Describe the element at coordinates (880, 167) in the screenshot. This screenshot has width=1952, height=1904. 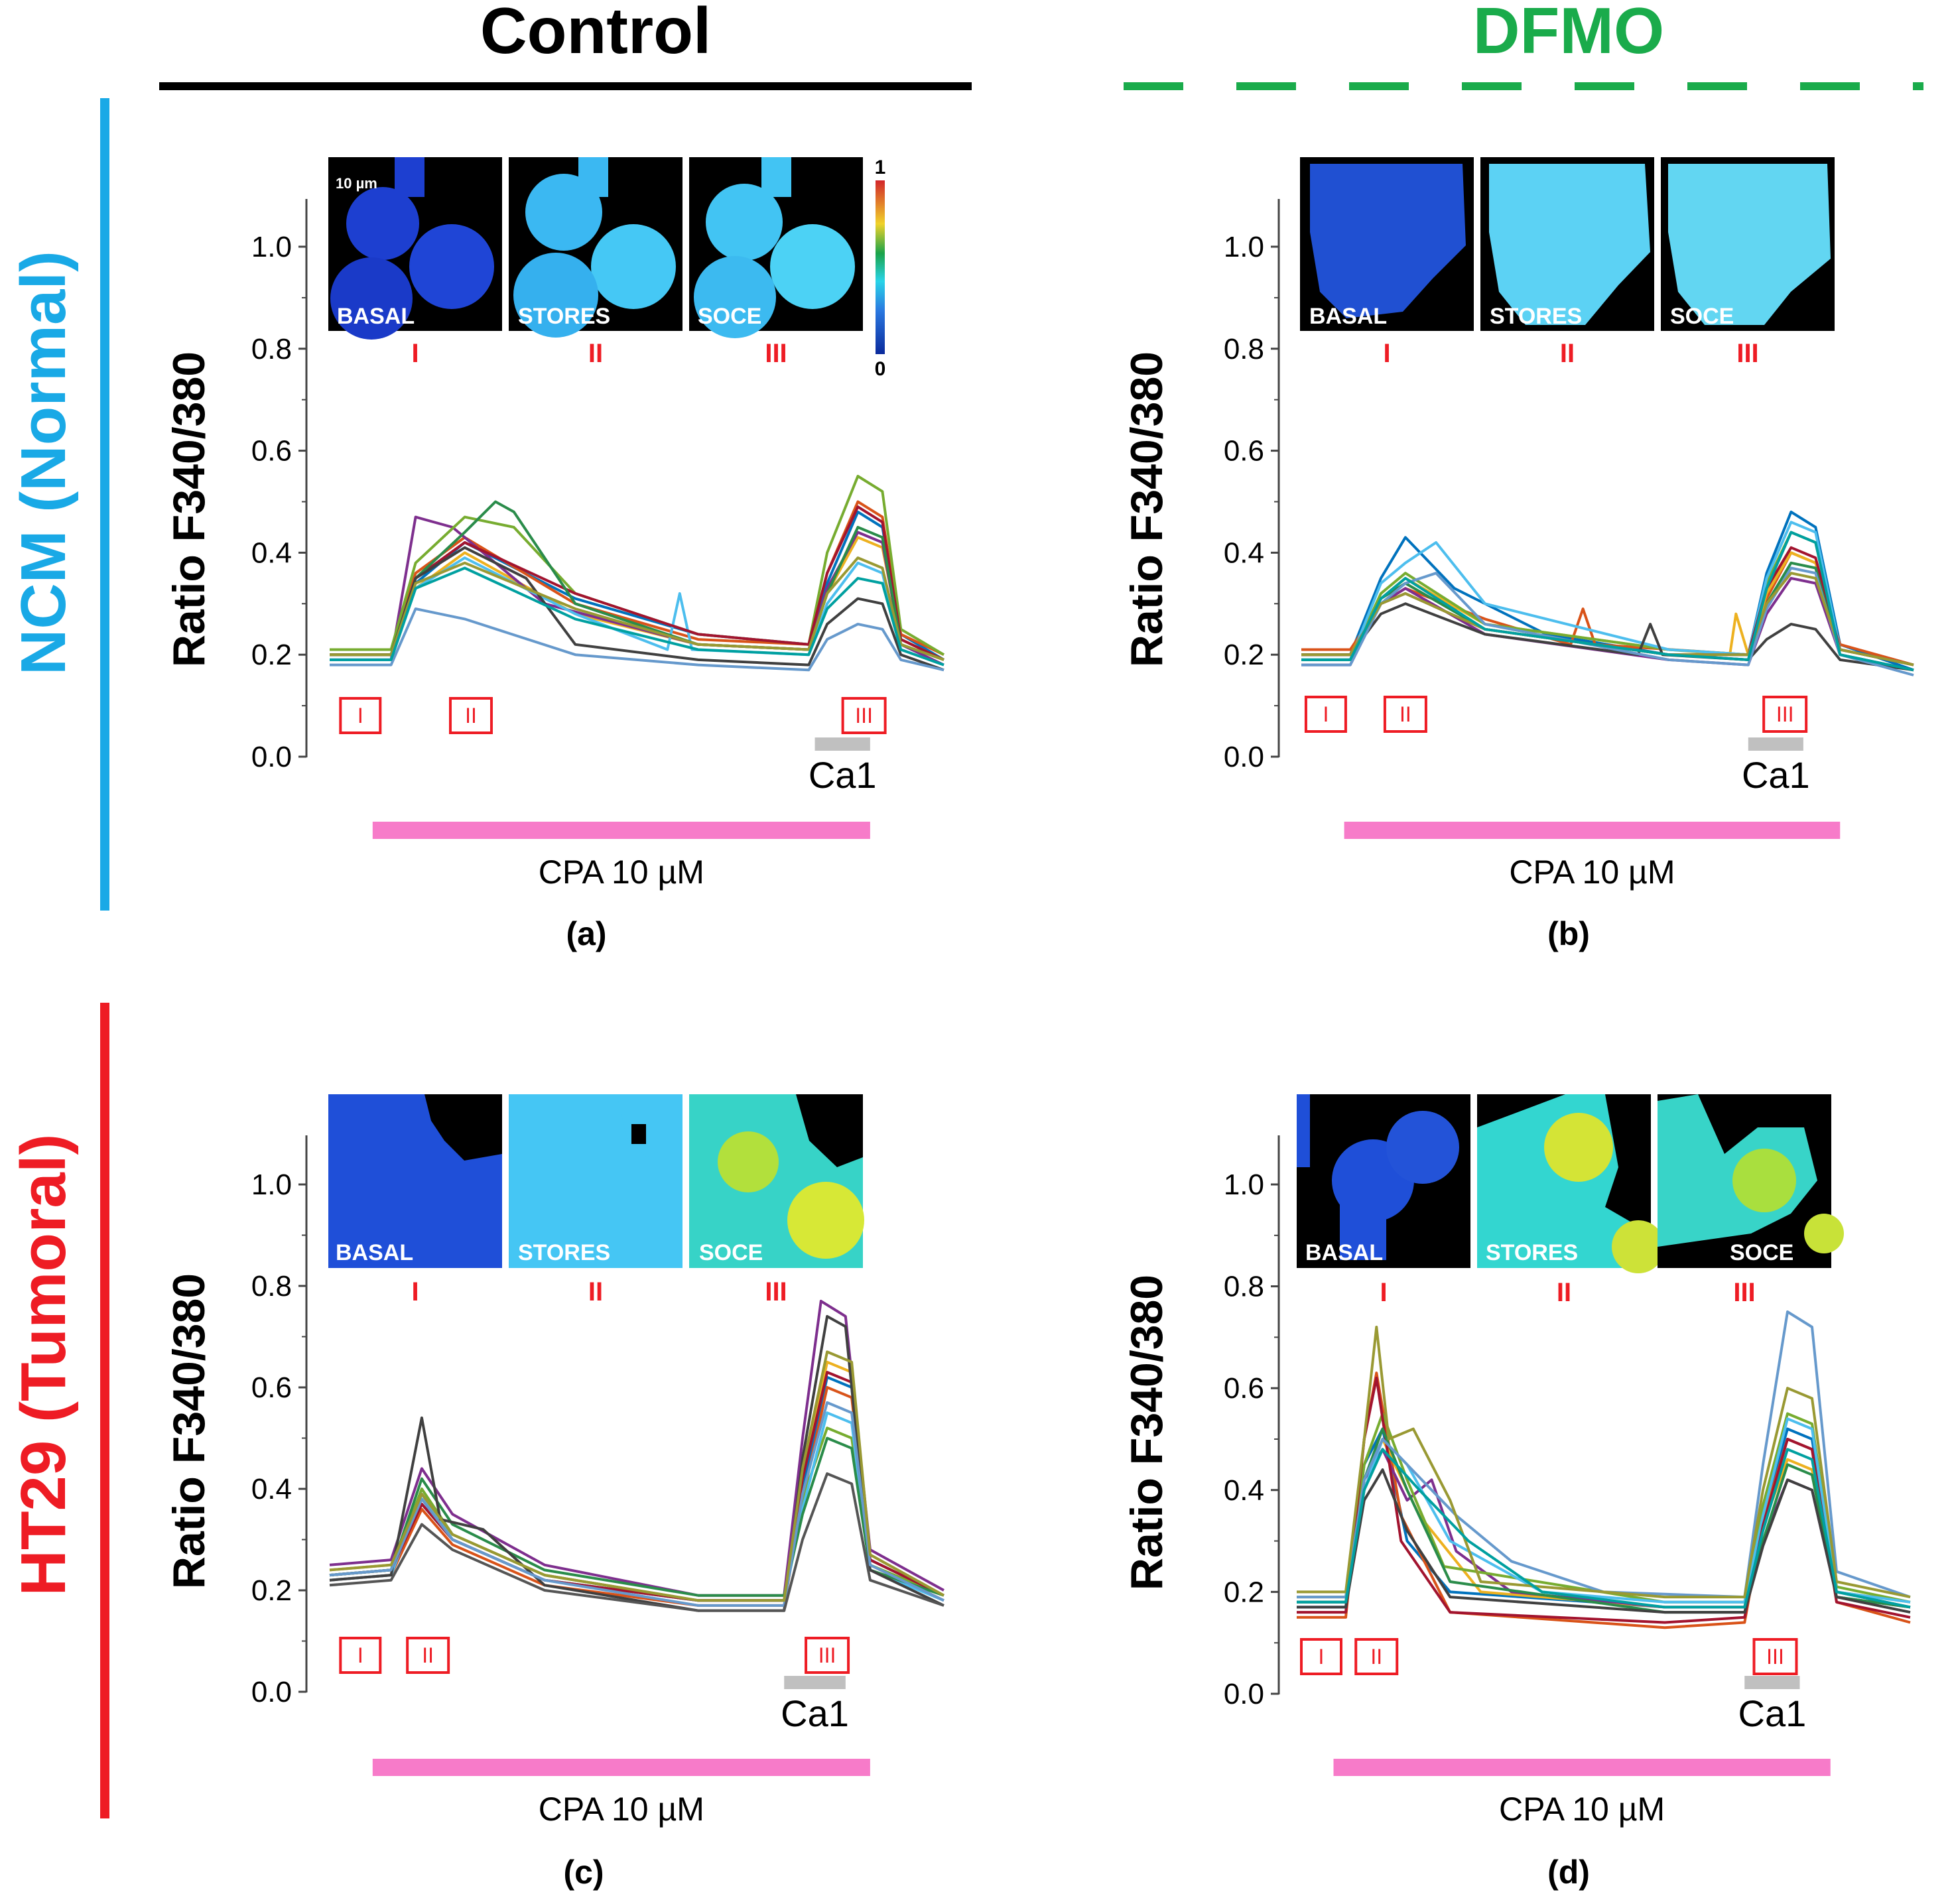
I see `colorbar-max: 1` at that location.